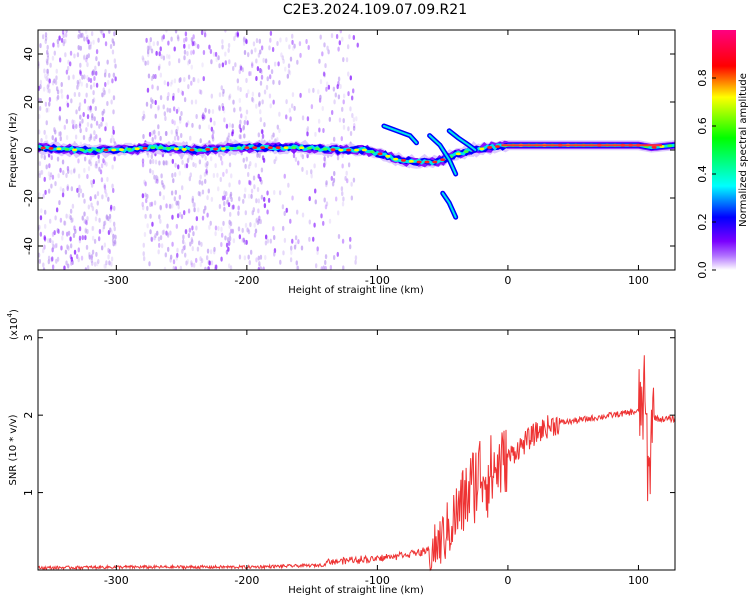 This screenshot has width=750, height=600. I want to click on x-tick-label: 100, so click(638, 280).